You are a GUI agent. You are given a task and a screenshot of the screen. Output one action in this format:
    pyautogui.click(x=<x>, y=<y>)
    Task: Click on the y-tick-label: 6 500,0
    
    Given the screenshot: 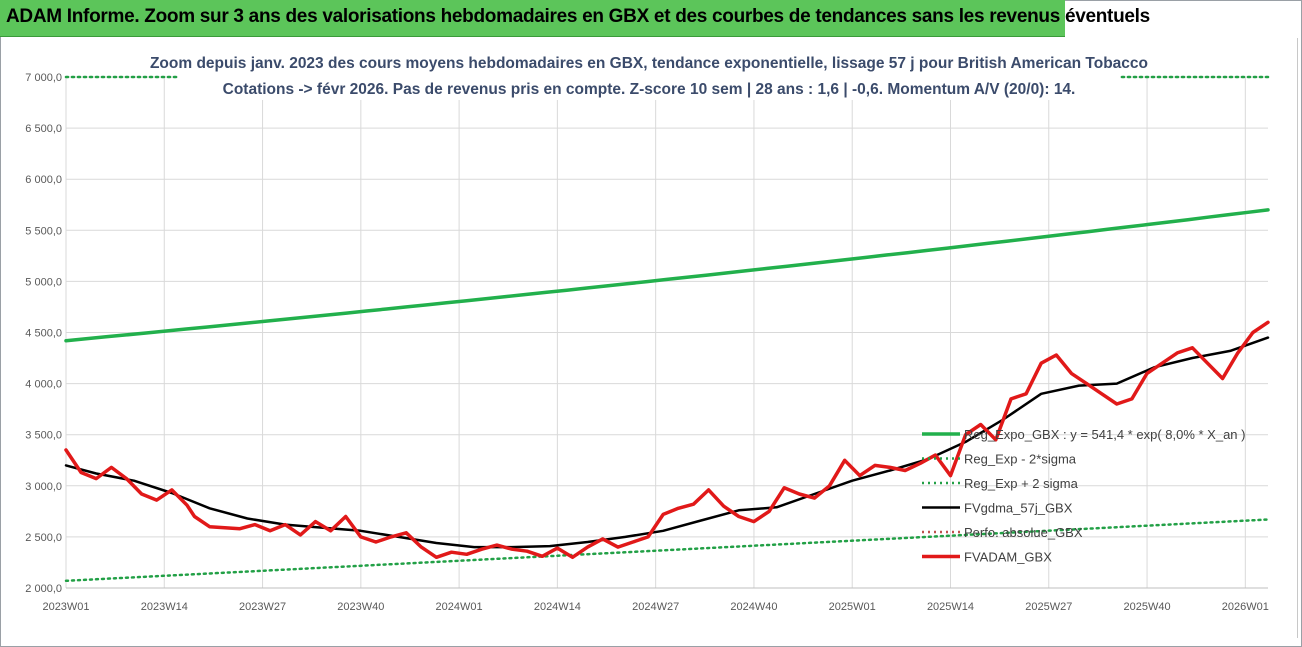 What is the action you would take?
    pyautogui.click(x=43, y=129)
    